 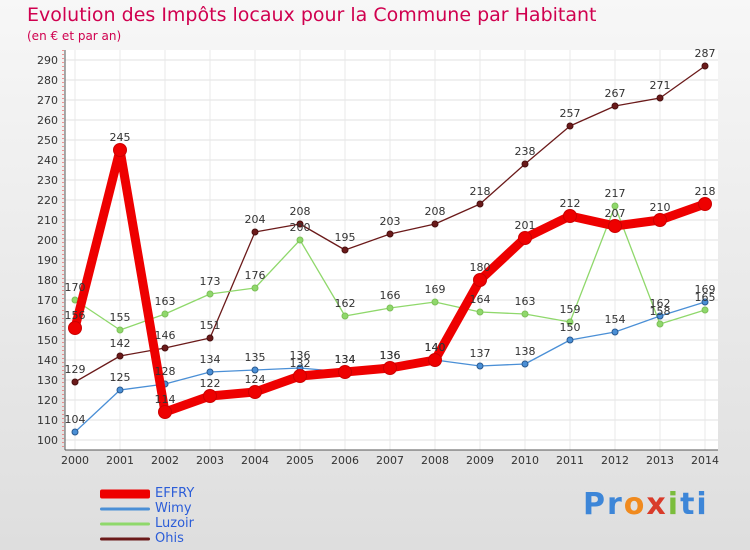 What do you see at coordinates (660, 303) in the screenshot?
I see `data-label-wimy: 162` at bounding box center [660, 303].